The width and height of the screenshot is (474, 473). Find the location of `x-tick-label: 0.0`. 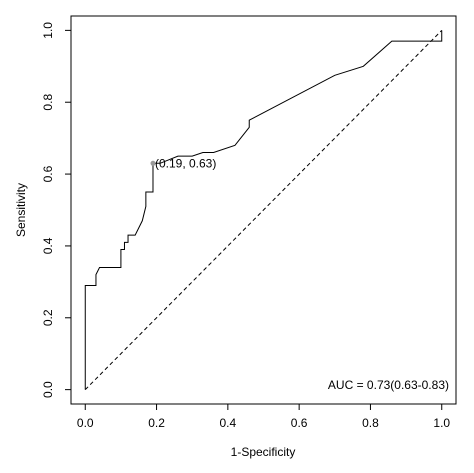

x-tick-label: 0.0 is located at coordinates (85, 423).